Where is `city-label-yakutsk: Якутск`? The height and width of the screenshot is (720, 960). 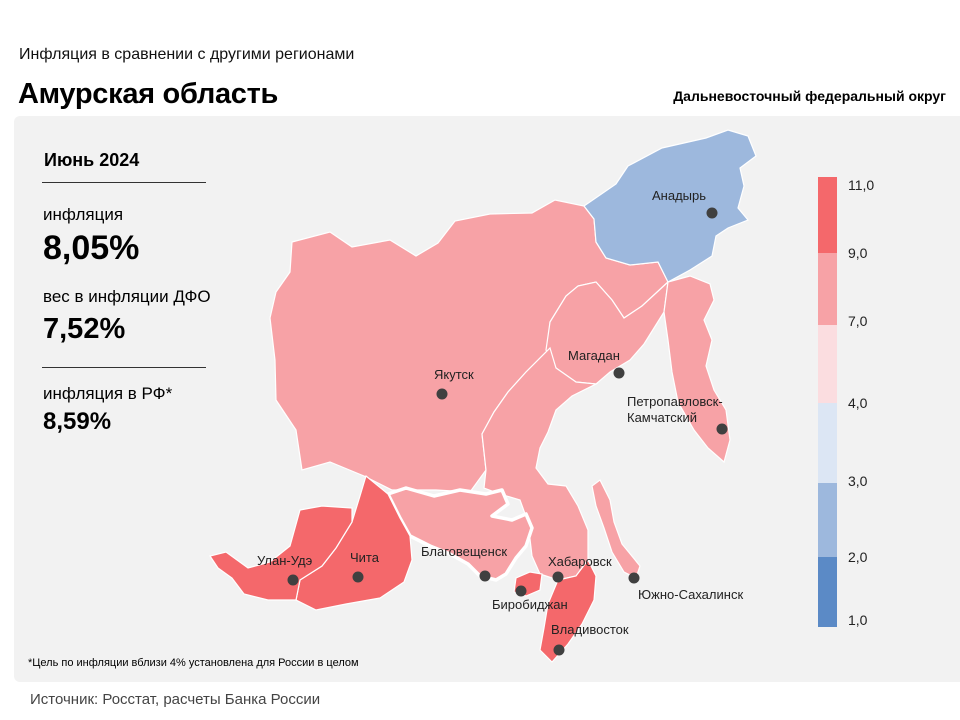
city-label-yakutsk: Якутск is located at coordinates (454, 374).